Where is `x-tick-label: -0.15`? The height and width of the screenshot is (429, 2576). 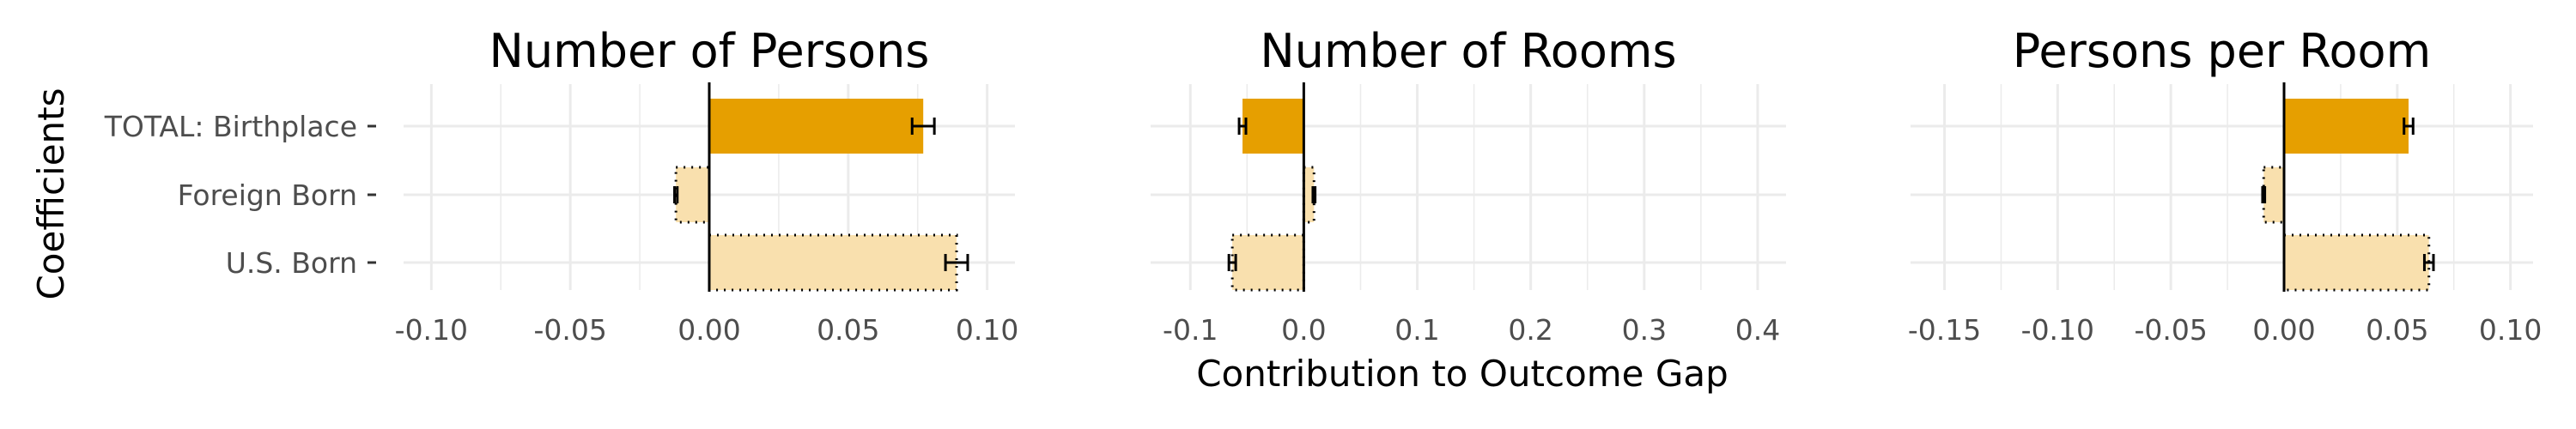
x-tick-label: -0.15 is located at coordinates (1945, 330).